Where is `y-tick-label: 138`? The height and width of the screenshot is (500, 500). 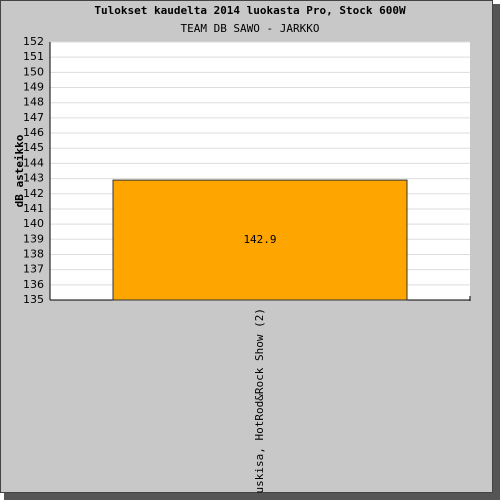 y-tick-label: 138 is located at coordinates (33, 253).